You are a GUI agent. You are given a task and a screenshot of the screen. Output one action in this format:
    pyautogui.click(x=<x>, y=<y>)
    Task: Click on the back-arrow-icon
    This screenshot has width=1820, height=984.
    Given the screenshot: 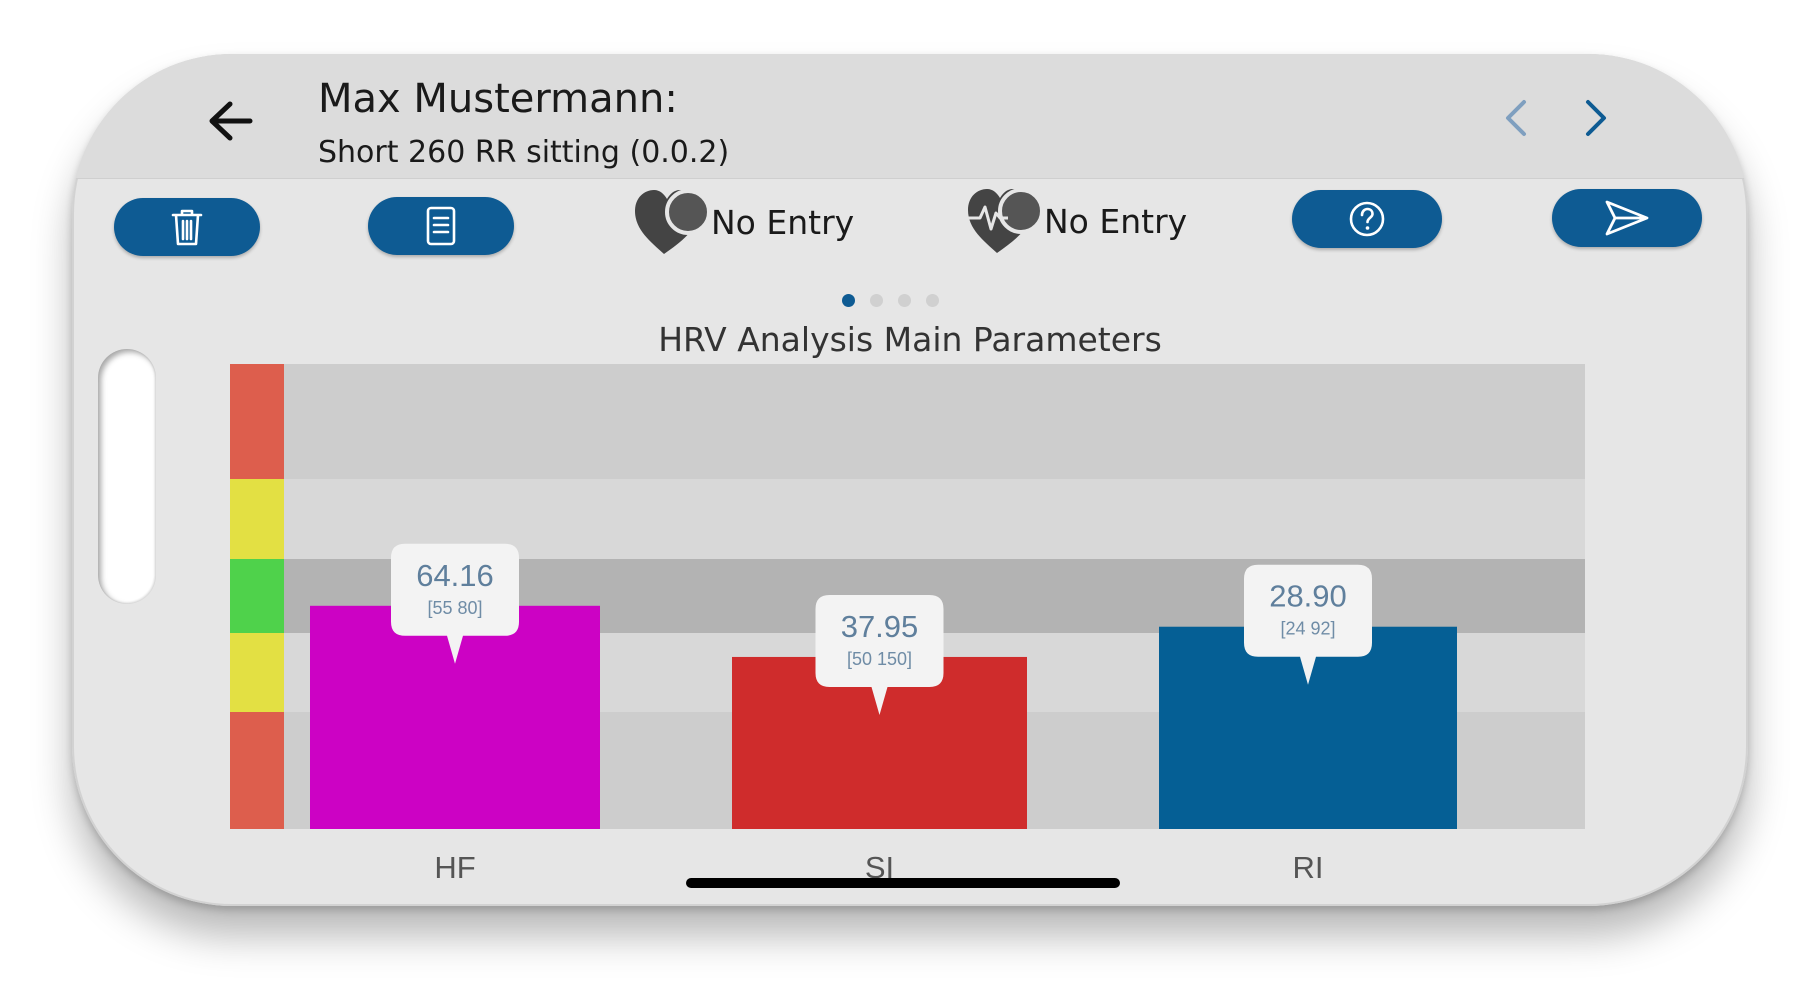 What is the action you would take?
    pyautogui.click(x=231, y=121)
    